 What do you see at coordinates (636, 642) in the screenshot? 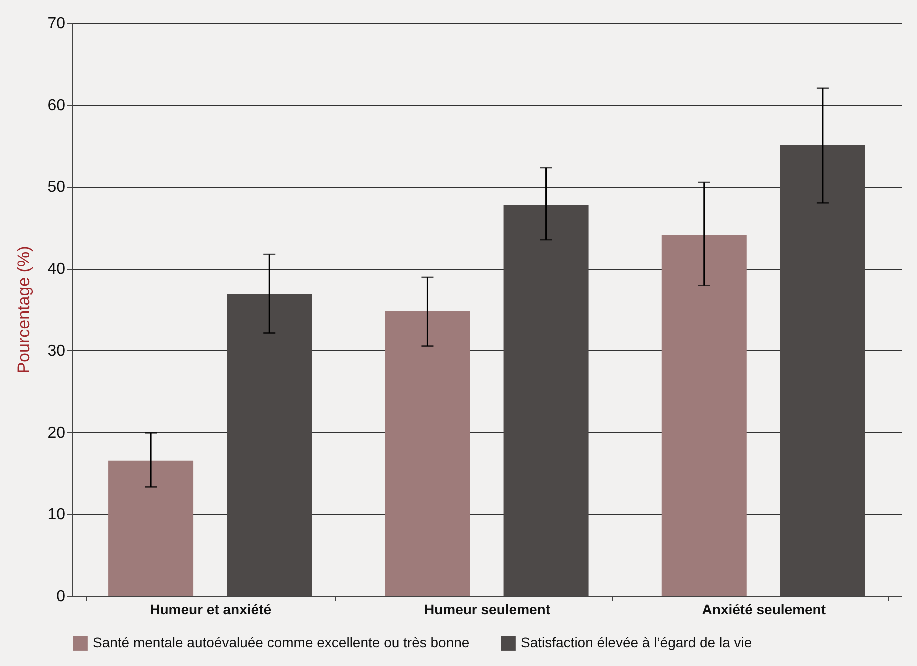
I see `legend-label: Satisfaction élevée à l’égard de la vie` at bounding box center [636, 642].